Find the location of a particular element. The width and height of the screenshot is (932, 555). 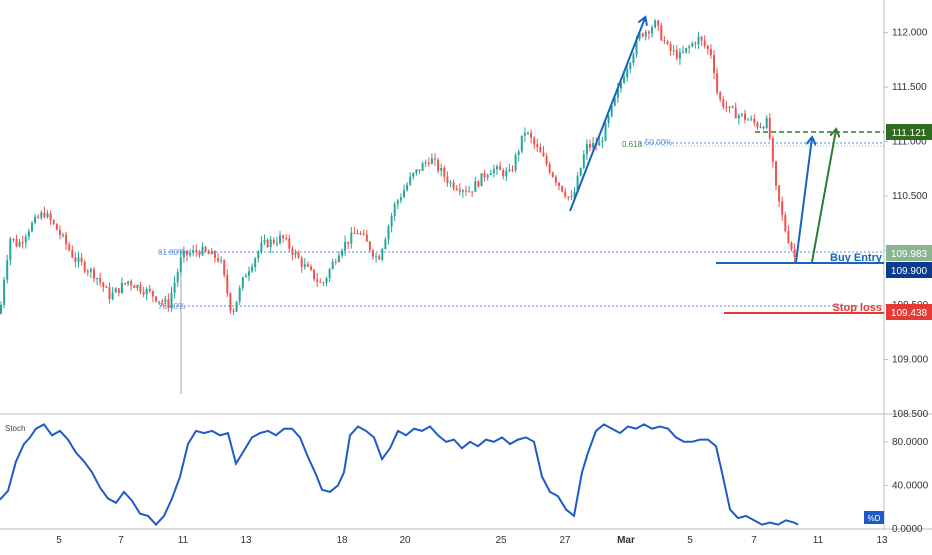

time-tick-label-3: 13 is located at coordinates (246, 540).